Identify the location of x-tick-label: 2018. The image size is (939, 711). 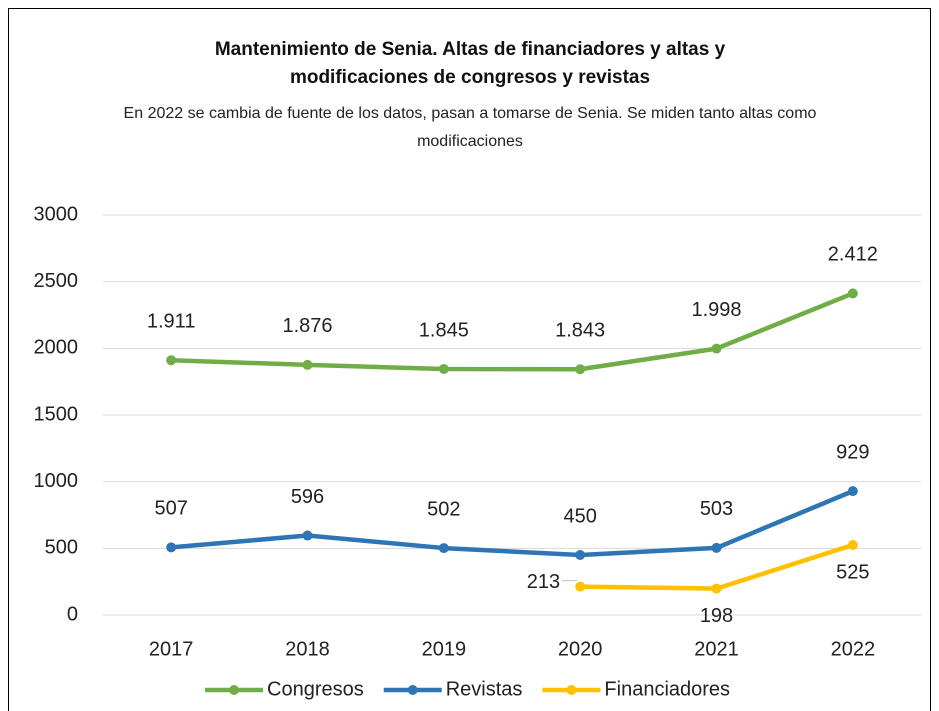
(307, 649).